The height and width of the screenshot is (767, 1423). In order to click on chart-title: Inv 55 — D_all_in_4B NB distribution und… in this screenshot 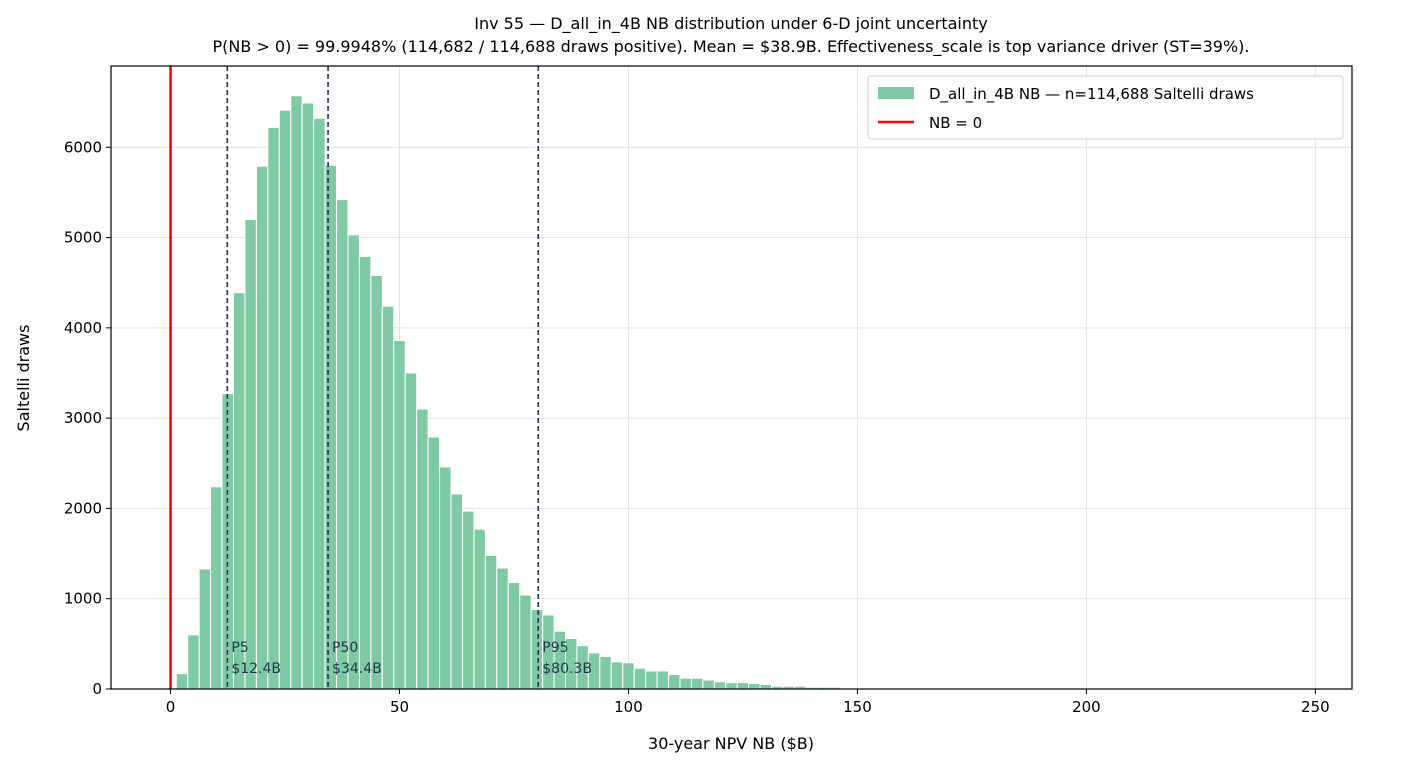, I will do `click(730, 24)`.